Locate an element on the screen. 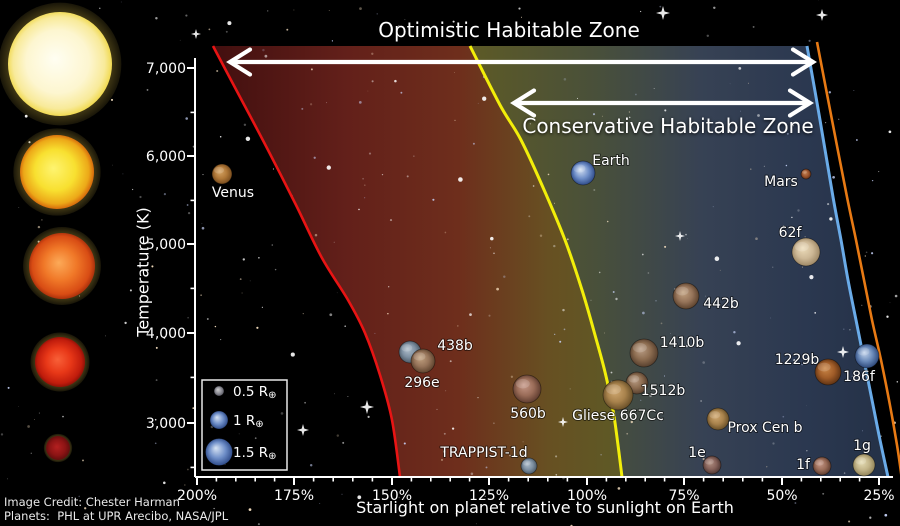 This screenshot has height=526, width=900. planet-label-kepler-186f: 186f is located at coordinates (859, 377).